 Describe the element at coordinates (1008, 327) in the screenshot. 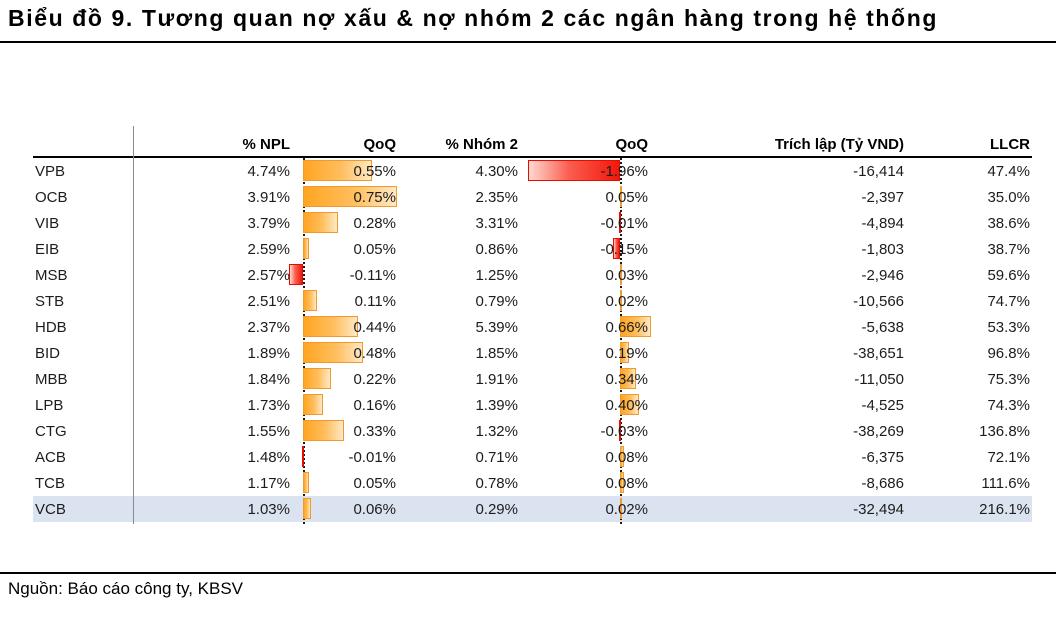

I see `llcr-value: 53.3%` at that location.